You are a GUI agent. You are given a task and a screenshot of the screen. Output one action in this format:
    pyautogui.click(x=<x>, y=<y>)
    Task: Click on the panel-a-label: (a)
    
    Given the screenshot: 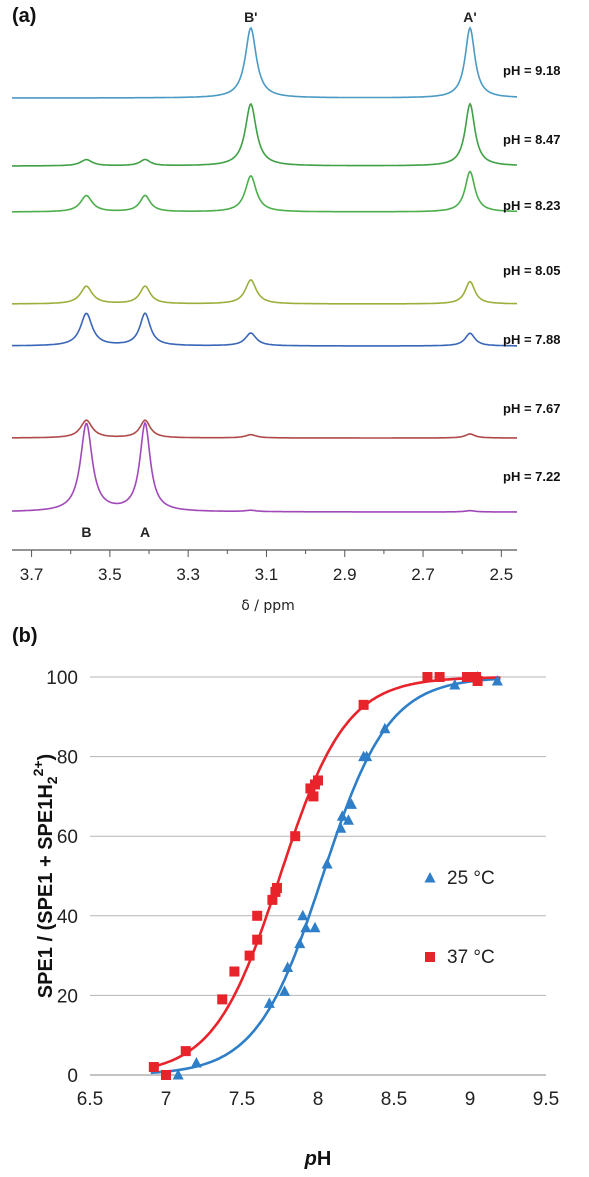 What is the action you would take?
    pyautogui.click(x=24, y=16)
    